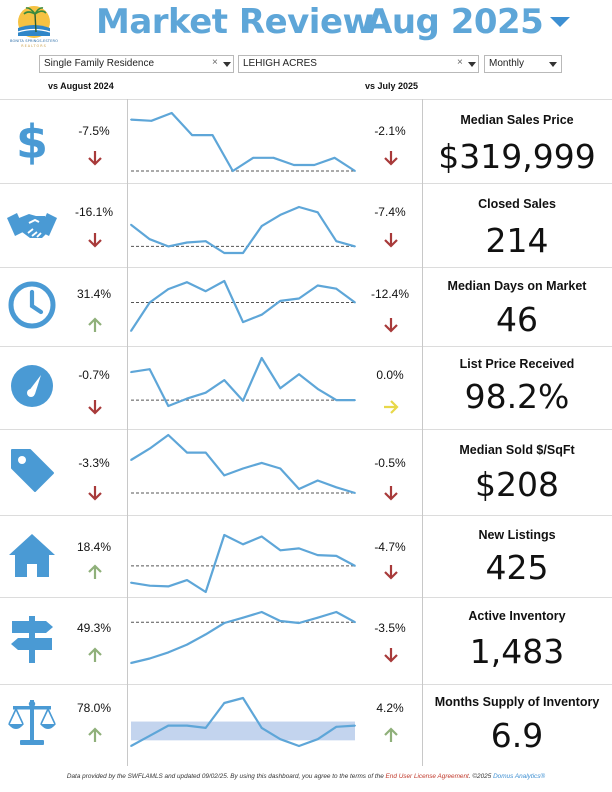 Image resolution: width=612 pixels, height=792 pixels. Describe the element at coordinates (32, 224) in the screenshot. I see `handshake-icon` at that location.